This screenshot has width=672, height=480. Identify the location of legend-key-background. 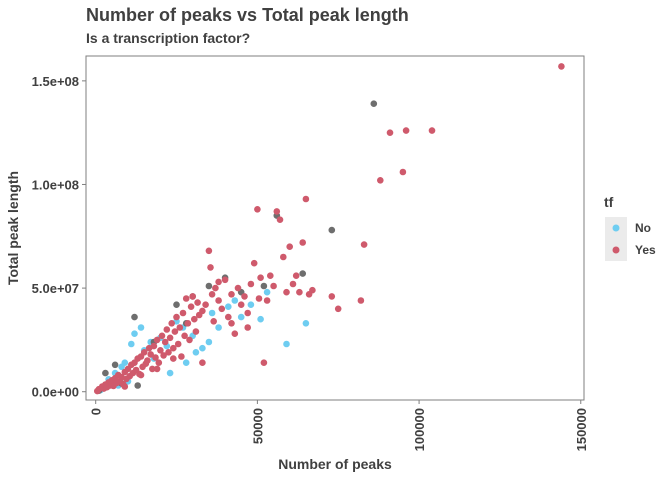
(616, 239).